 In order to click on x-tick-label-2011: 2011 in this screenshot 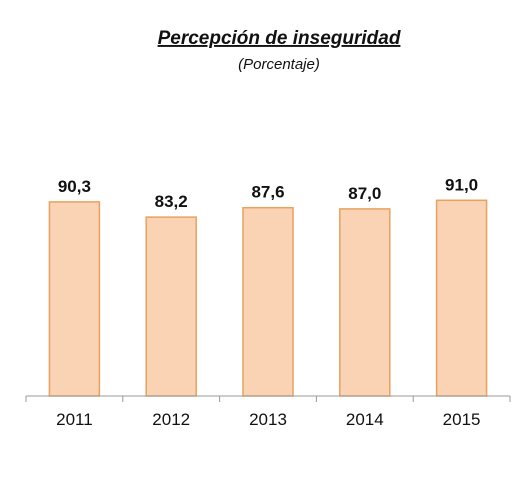, I will do `click(74, 419)`.